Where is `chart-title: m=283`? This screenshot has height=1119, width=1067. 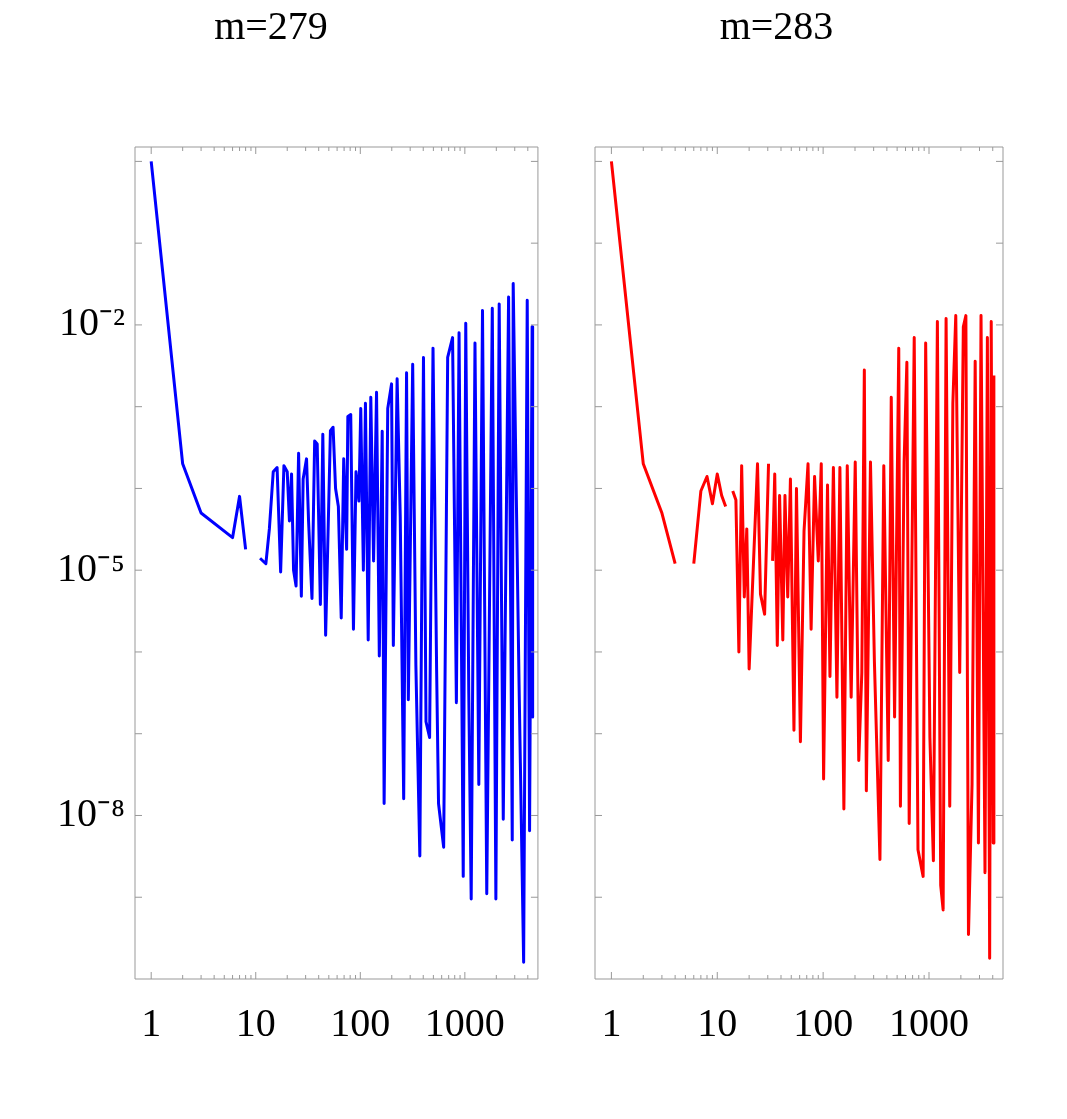
chart-title: m=283 is located at coordinates (776, 25).